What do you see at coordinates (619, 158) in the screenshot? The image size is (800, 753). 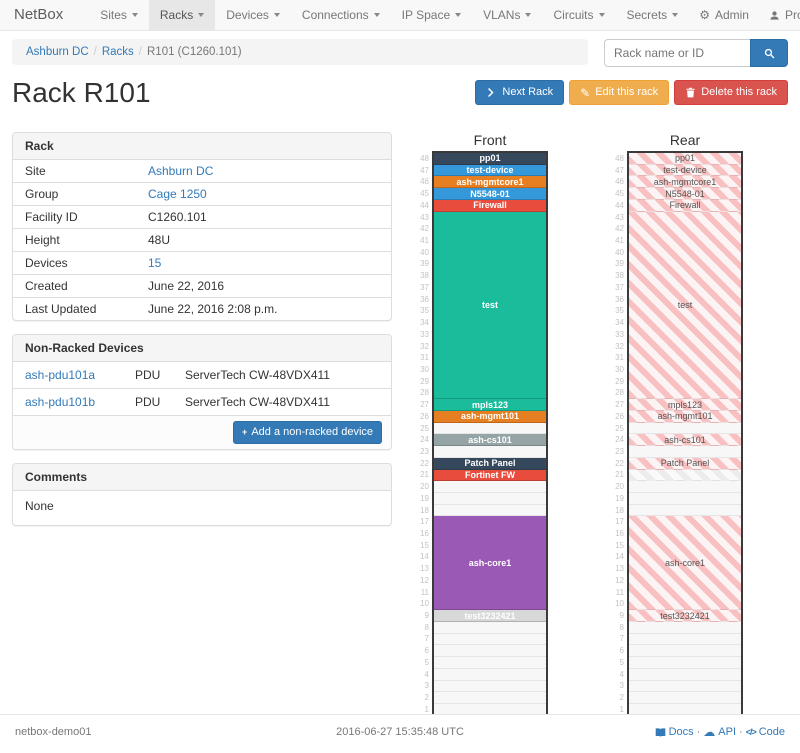 I see `unit-number: 48` at bounding box center [619, 158].